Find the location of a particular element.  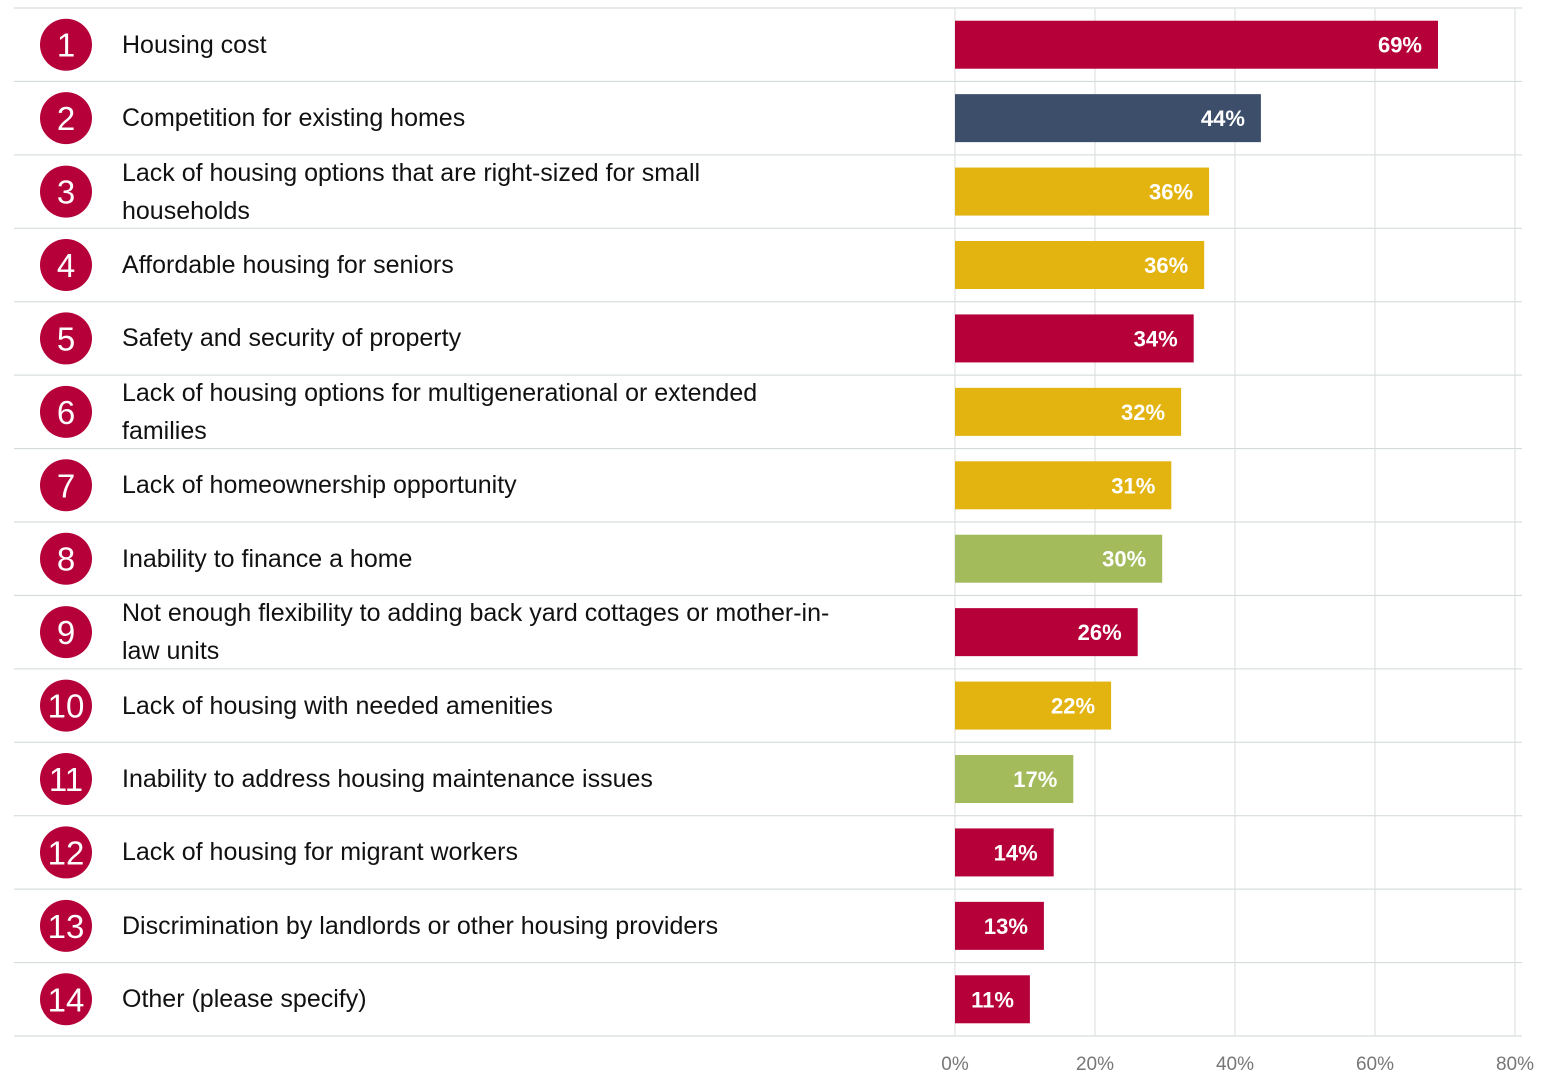

x-tick-label: 20% is located at coordinates (1095, 1064).